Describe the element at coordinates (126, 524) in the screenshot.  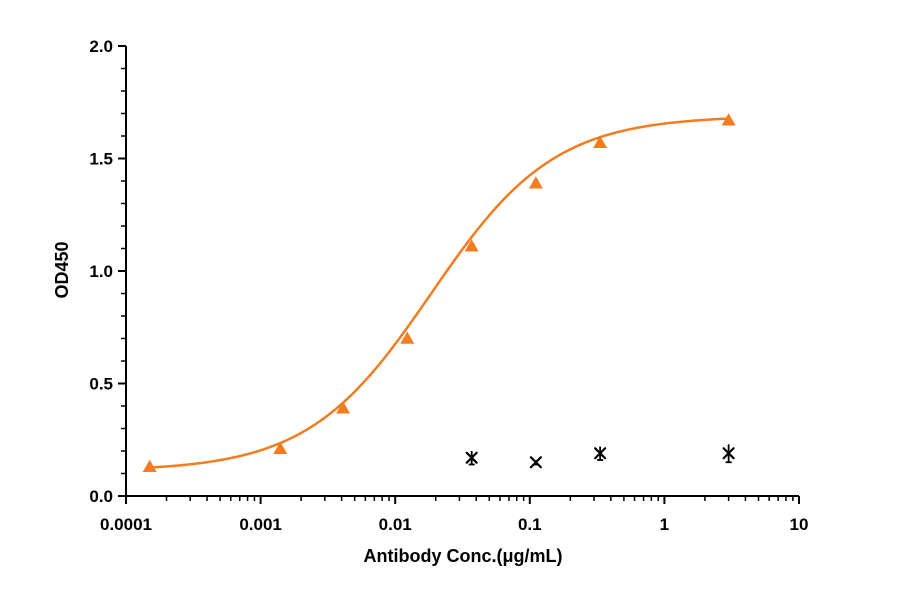
I see `x-tick-label: 0.0001` at that location.